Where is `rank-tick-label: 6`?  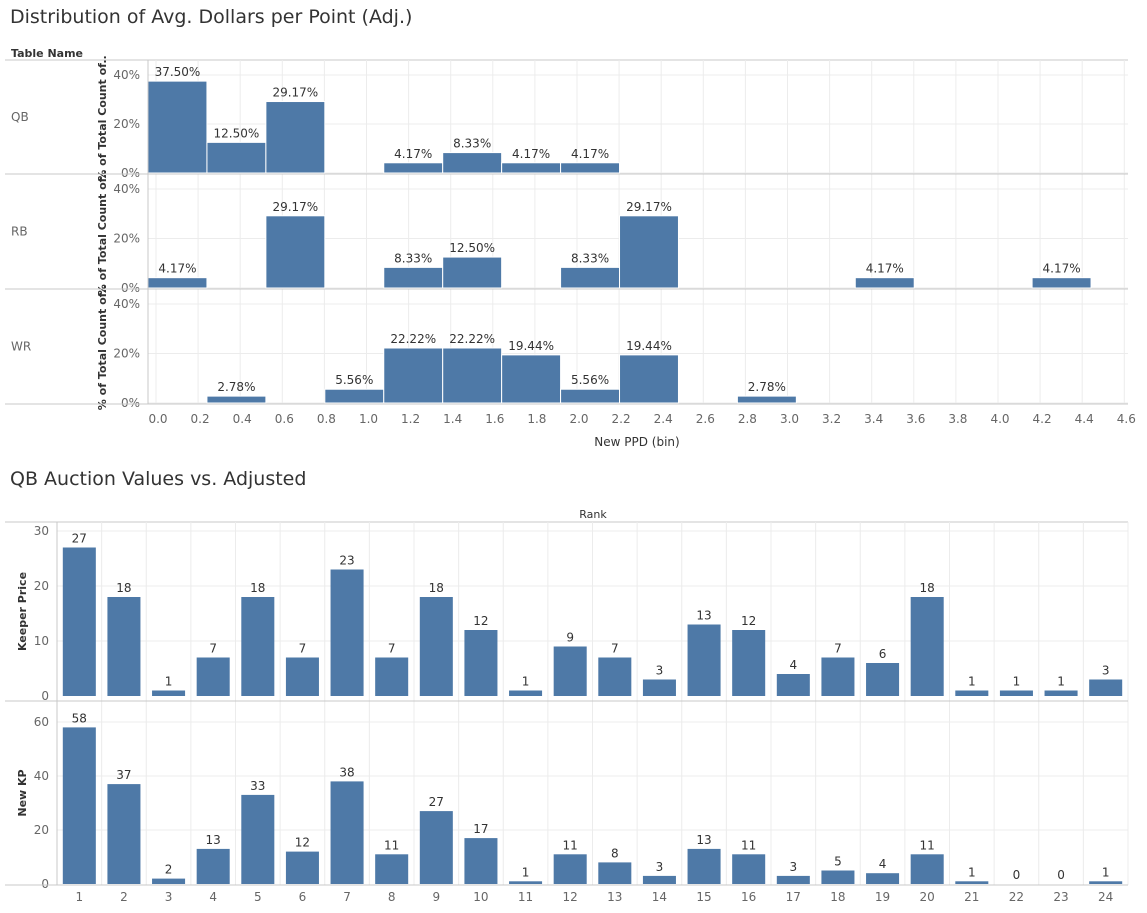 rank-tick-label: 6 is located at coordinates (303, 897).